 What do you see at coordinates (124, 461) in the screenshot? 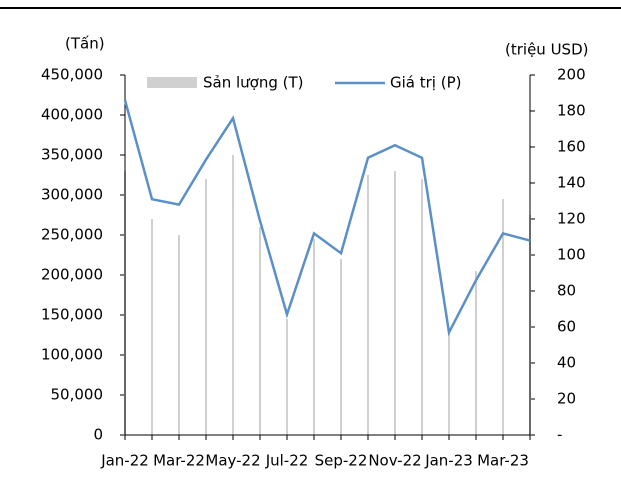
I see `x-tick-label: Jan-22` at bounding box center [124, 461].